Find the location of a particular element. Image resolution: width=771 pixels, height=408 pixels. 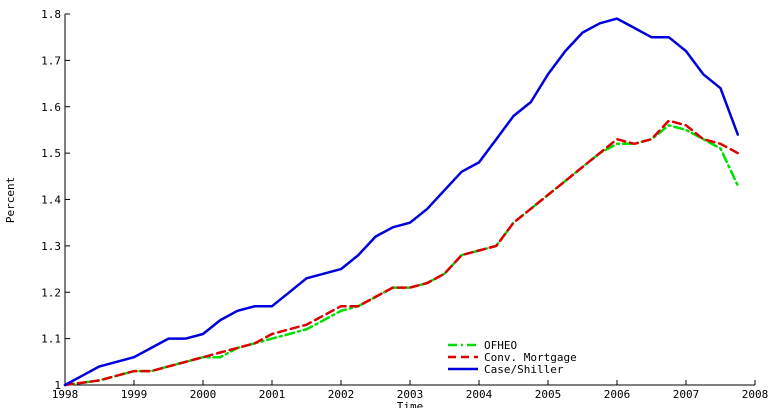

x-tick-label: 2000 is located at coordinates (203, 394).